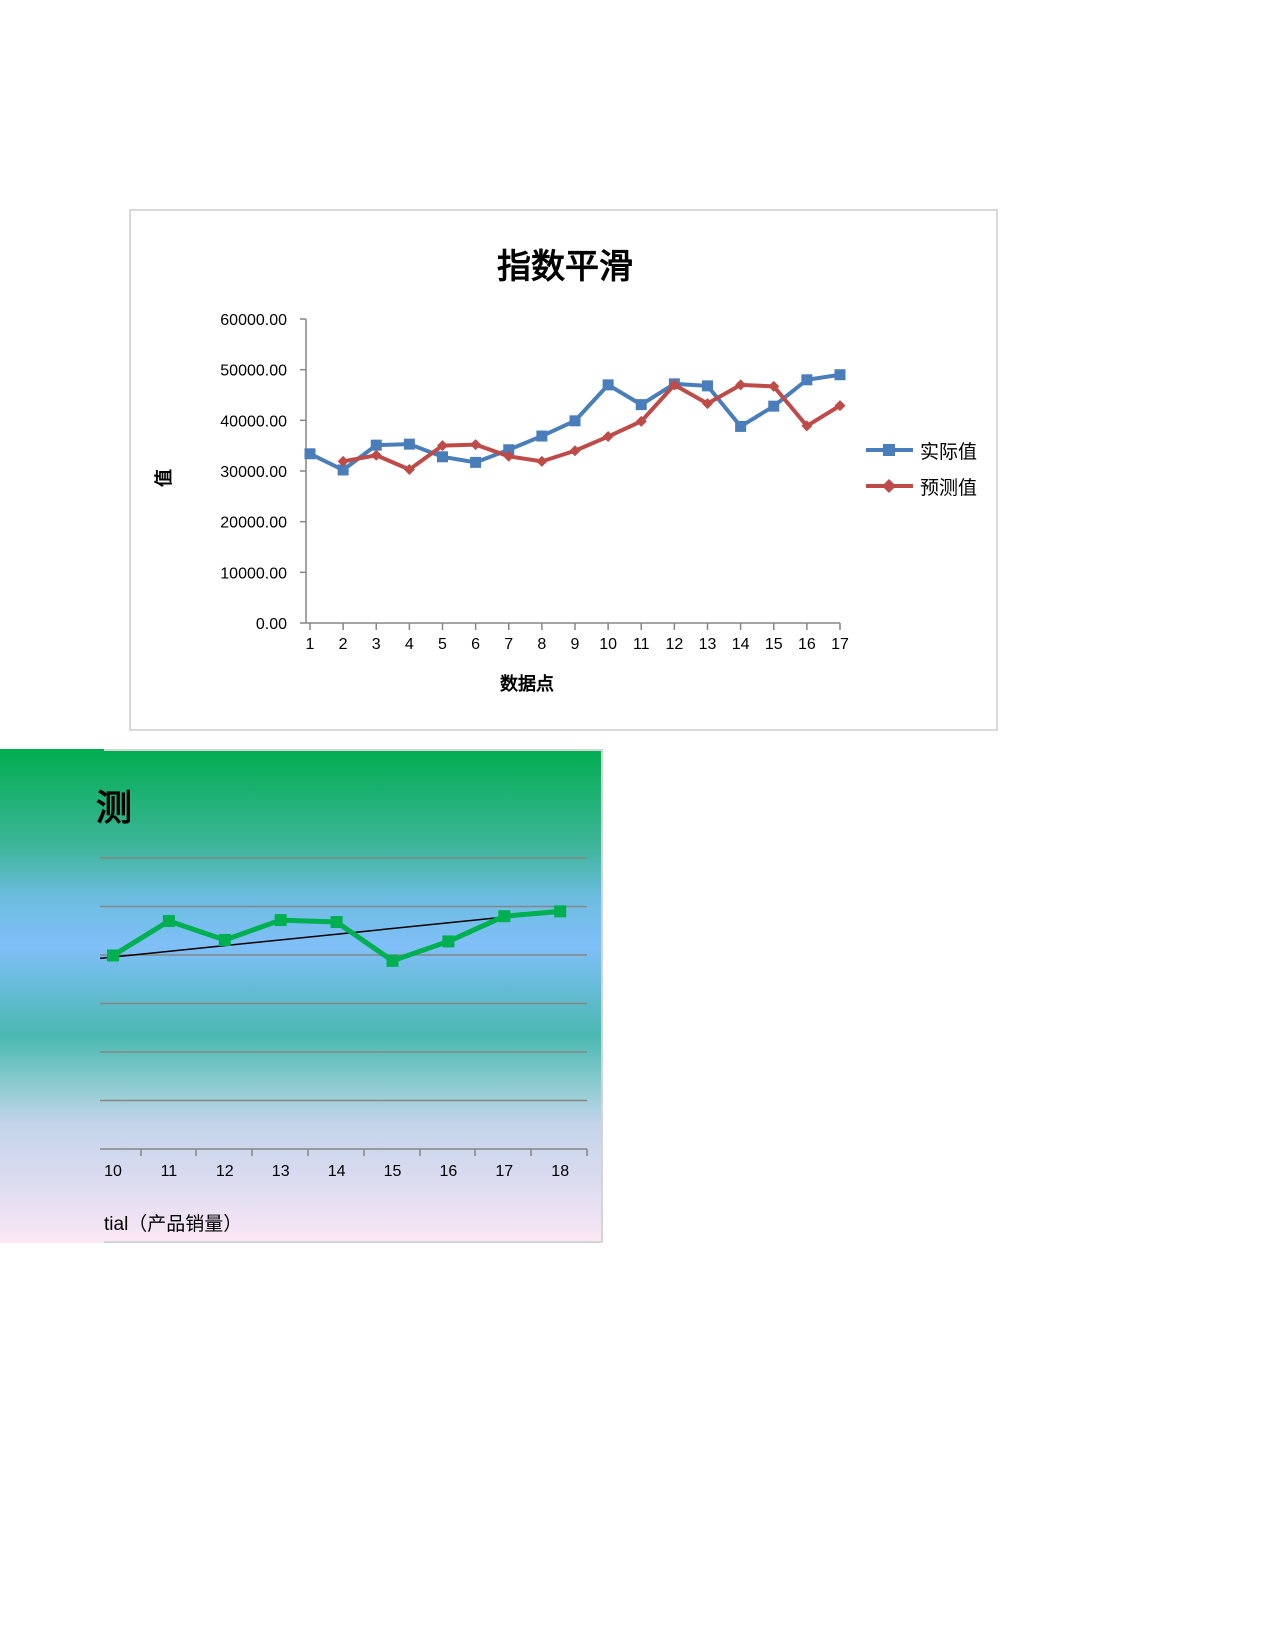 This screenshot has width=1275, height=1650. What do you see at coordinates (310, 644) in the screenshot?
I see `x-tick-label: 1` at bounding box center [310, 644].